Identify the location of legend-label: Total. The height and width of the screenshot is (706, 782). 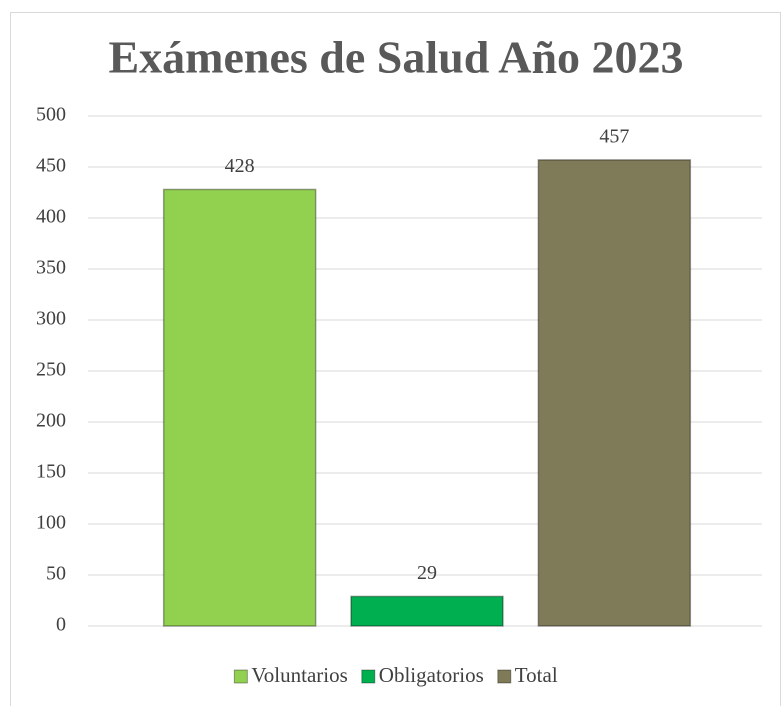
(536, 675).